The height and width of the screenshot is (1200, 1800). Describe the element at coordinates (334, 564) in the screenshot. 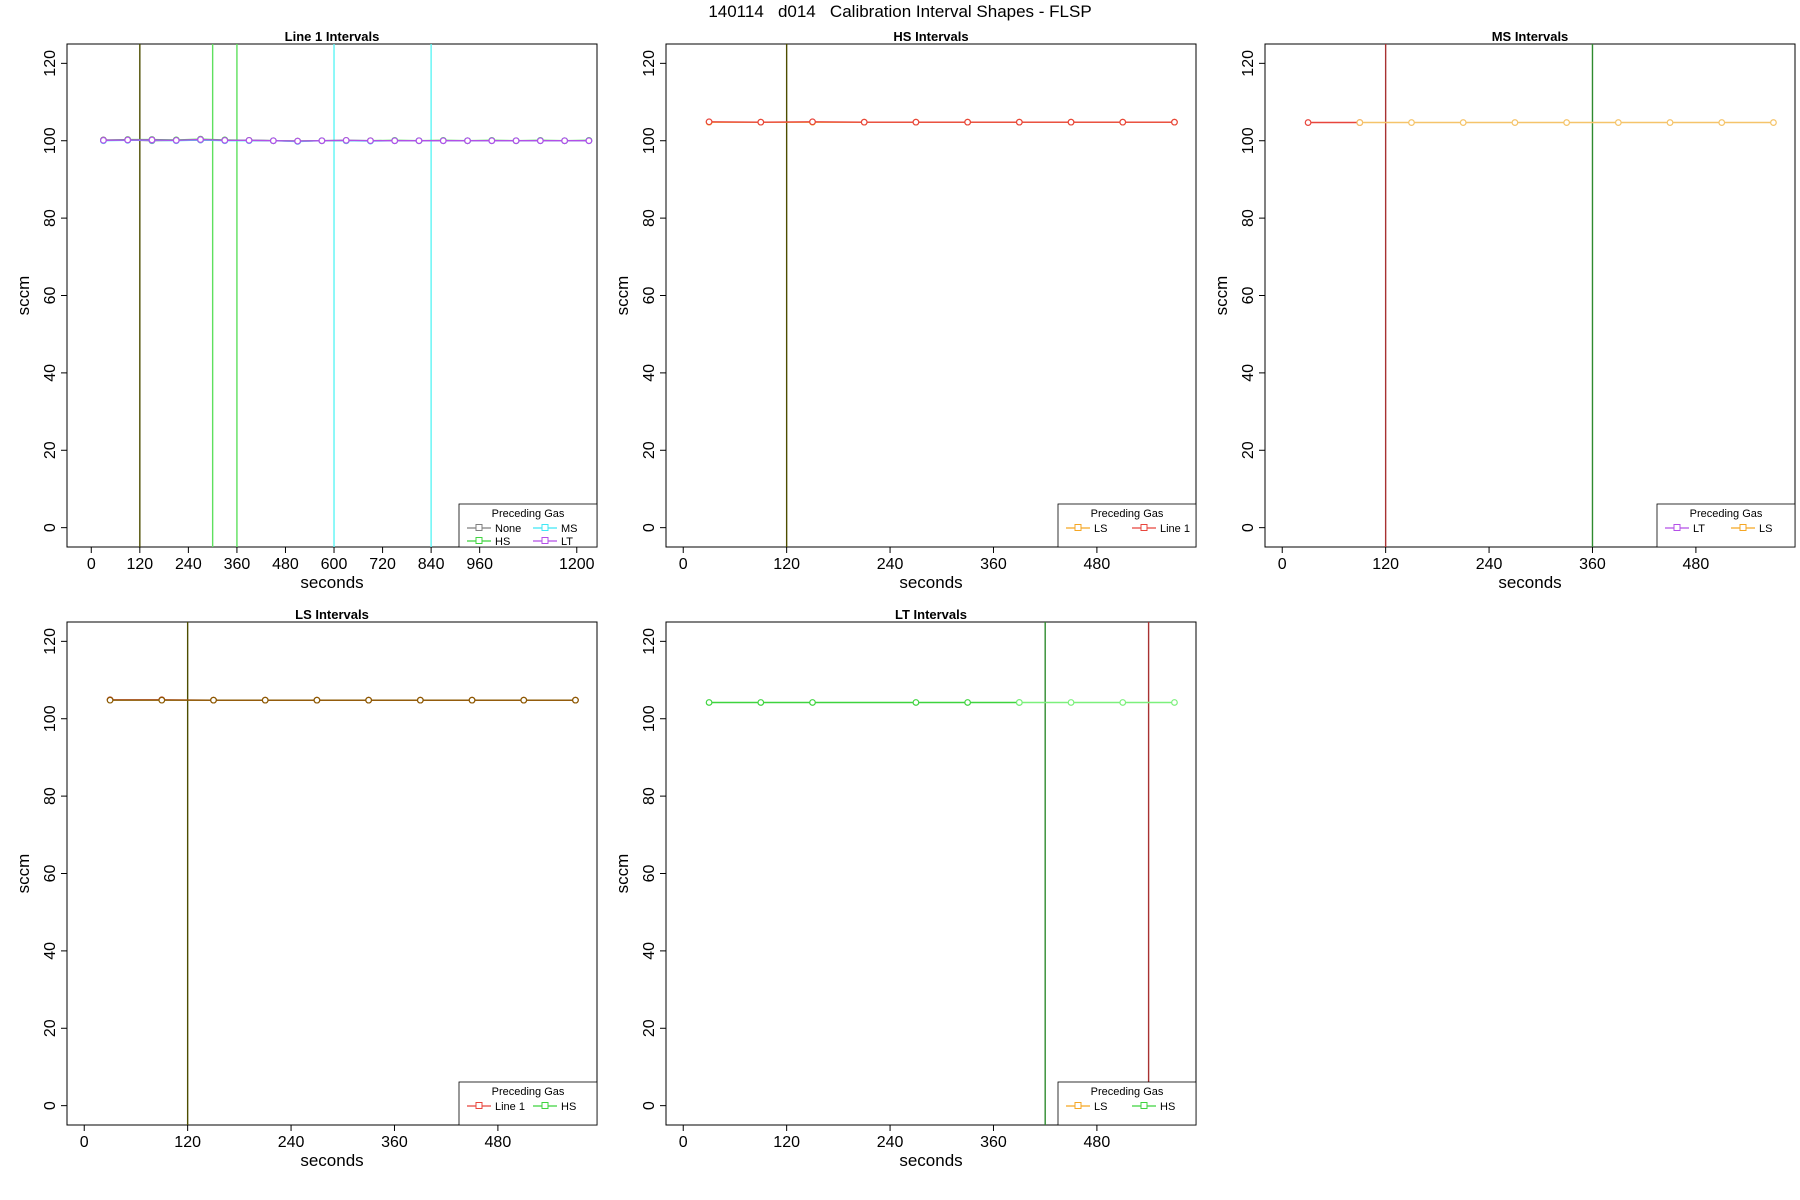

I see `x-tick-label: 600` at that location.